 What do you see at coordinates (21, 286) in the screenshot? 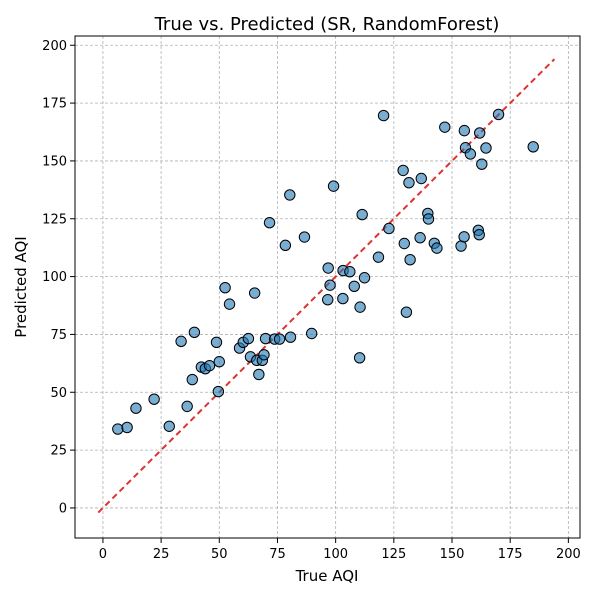
I see `y-axis-label: Predicted AQI` at bounding box center [21, 286].